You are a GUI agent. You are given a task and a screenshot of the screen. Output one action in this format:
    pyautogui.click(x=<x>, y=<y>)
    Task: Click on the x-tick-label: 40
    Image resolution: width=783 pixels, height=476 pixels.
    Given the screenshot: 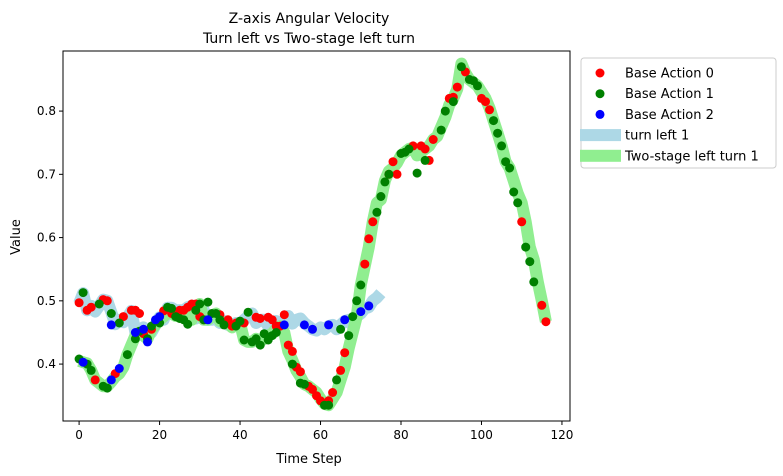 What is the action you would take?
    pyautogui.click(x=239, y=435)
    